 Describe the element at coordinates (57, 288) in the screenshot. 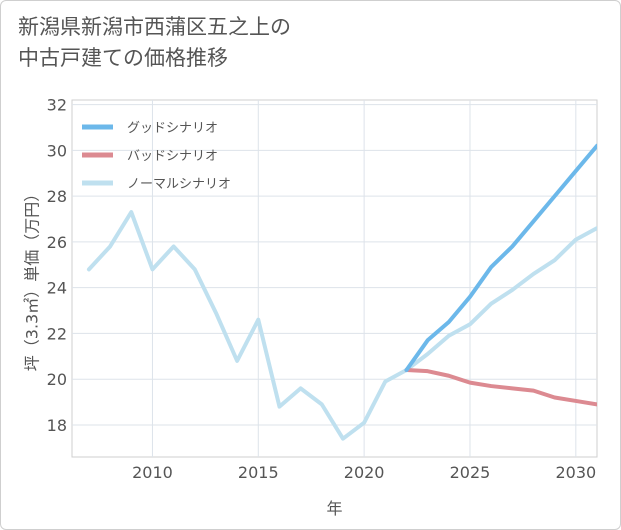

I see `y-tick-label: 24` at that location.